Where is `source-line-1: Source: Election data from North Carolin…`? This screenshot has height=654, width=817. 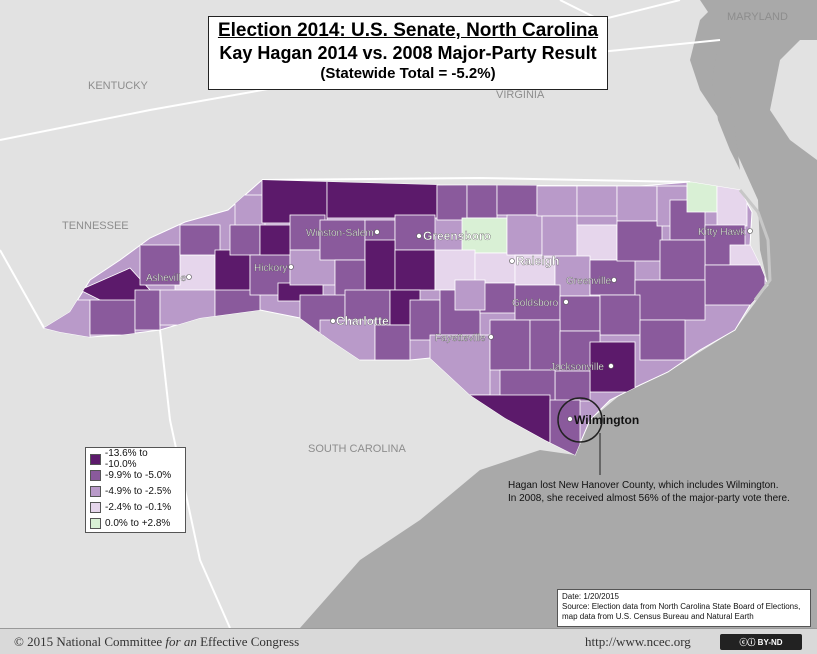 source-line-1: Source: Election data from North Carolin… is located at coordinates (681, 606).